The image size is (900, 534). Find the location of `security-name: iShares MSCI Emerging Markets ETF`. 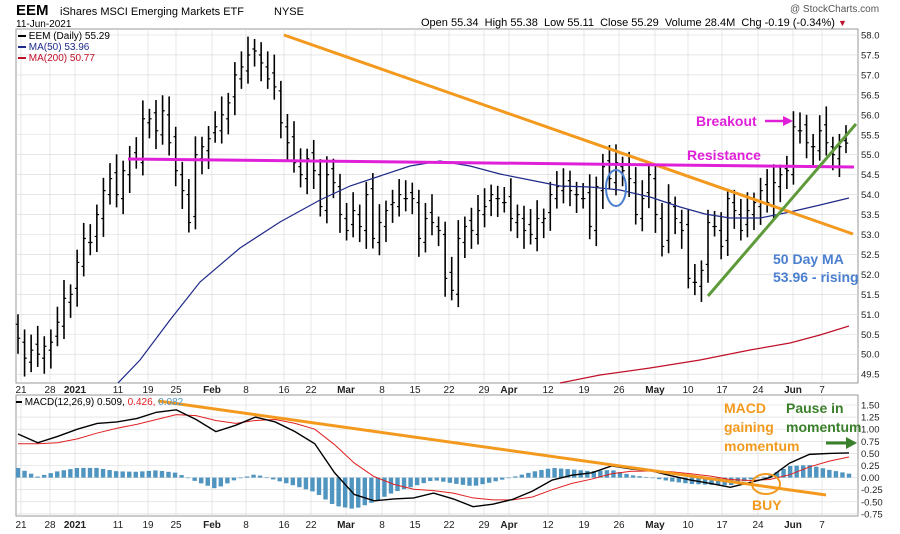

security-name: iShares MSCI Emerging Markets ETF is located at coordinates (152, 12).